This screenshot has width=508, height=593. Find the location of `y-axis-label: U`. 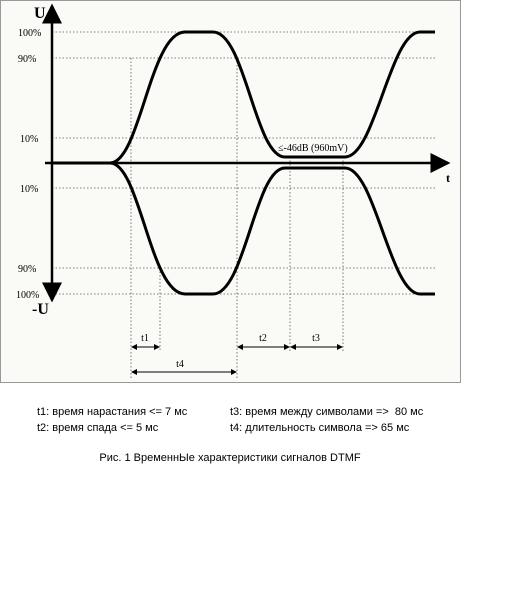

y-axis-label: U is located at coordinates (40, 13).